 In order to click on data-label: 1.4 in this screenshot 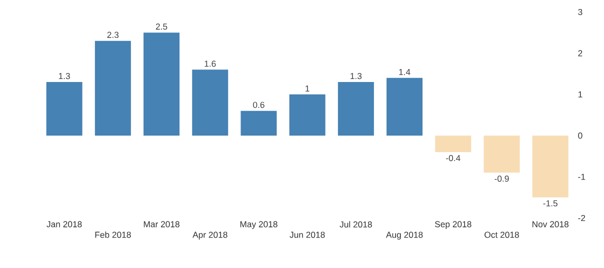, I will do `click(404, 72)`.